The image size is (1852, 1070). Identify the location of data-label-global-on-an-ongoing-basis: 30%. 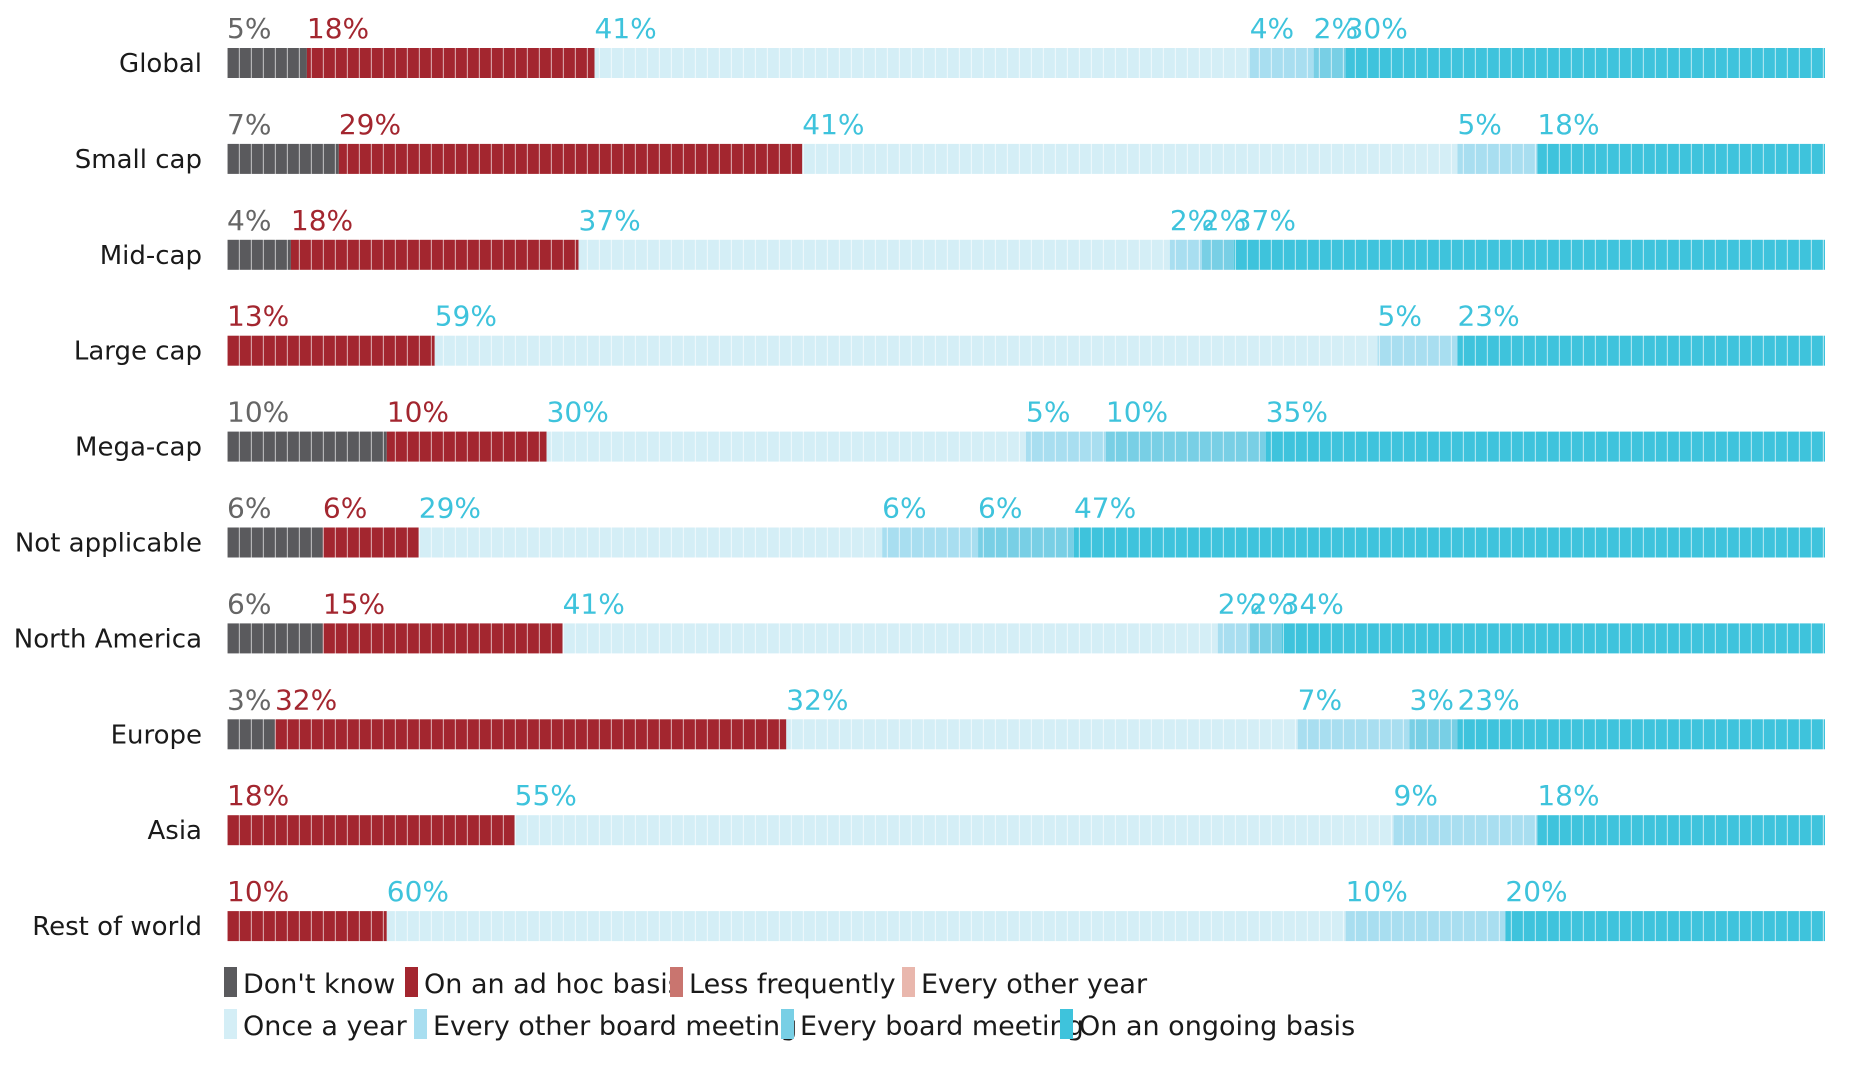
(1377, 28).